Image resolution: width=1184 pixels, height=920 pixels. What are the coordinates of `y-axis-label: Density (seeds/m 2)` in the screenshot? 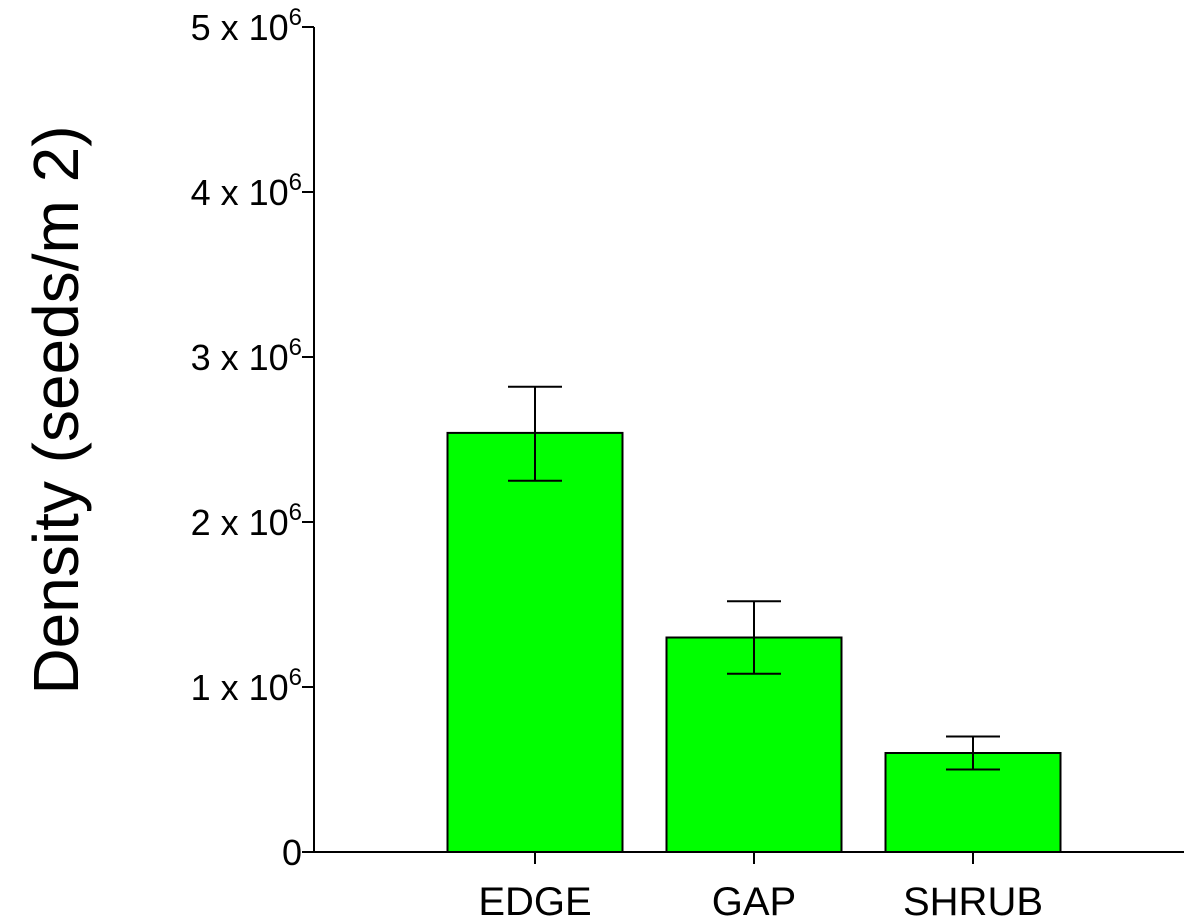 It's located at (56, 409).